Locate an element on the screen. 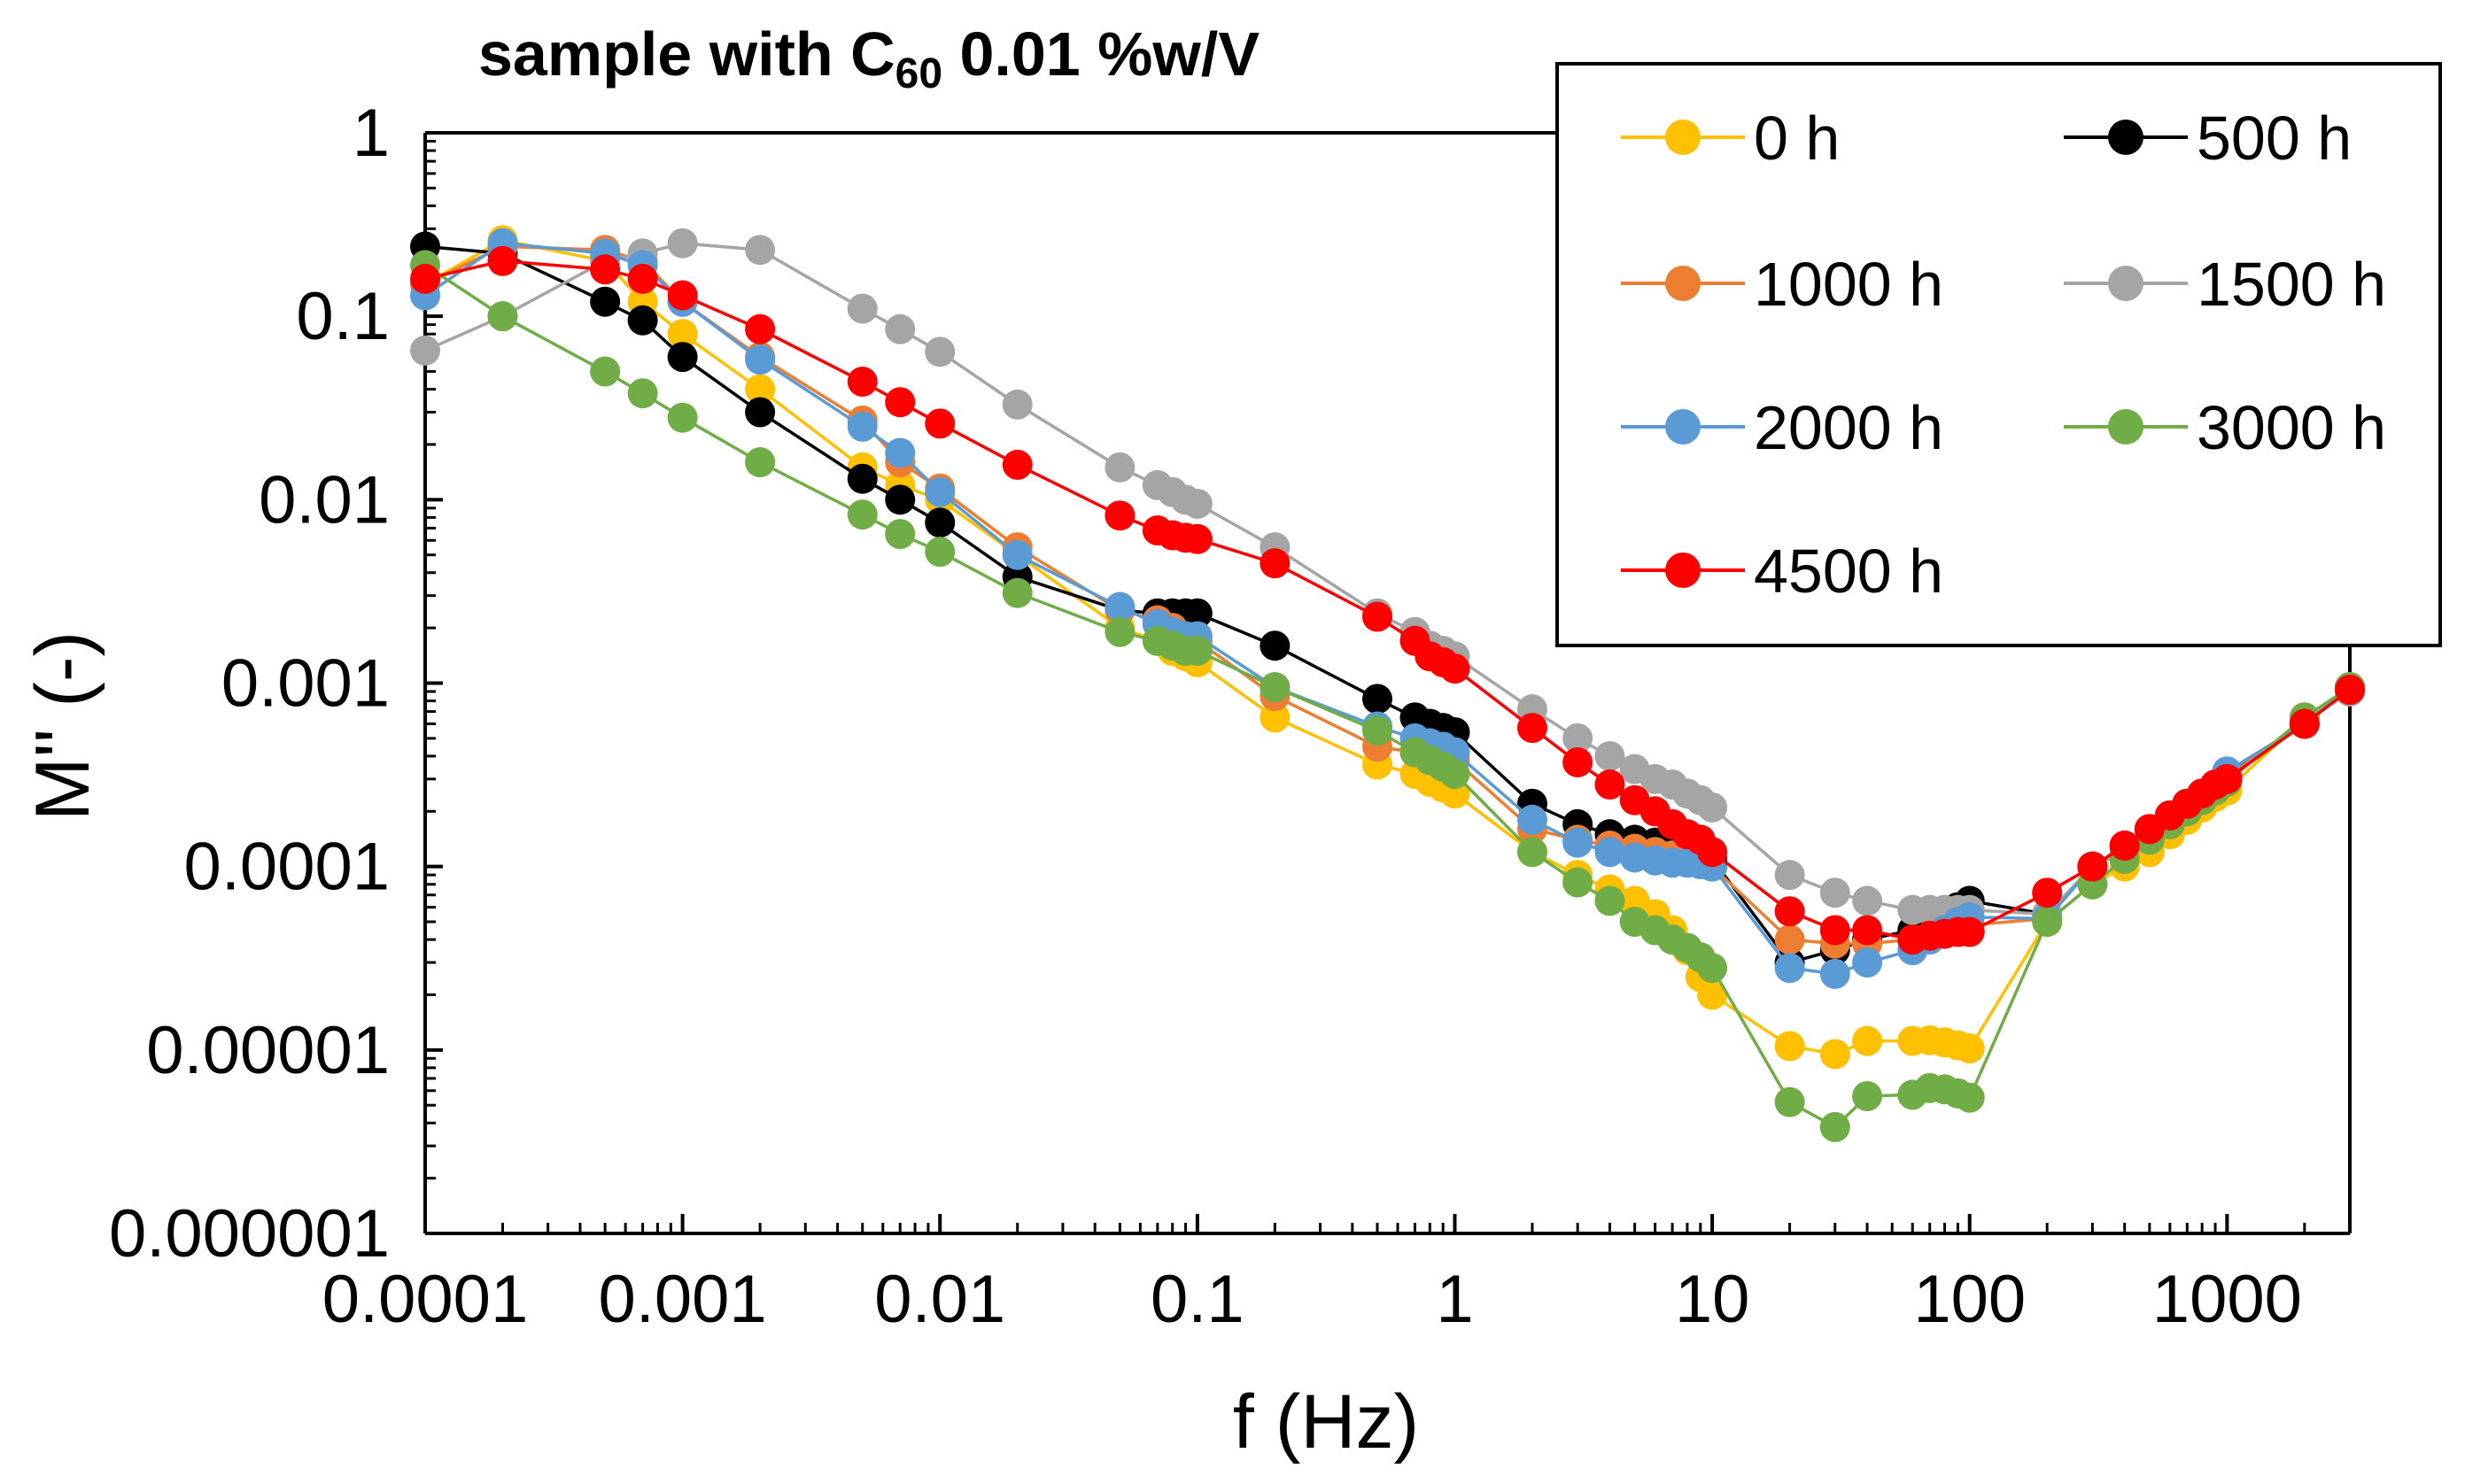 Image resolution: width=2465 pixels, height=1484 pixels. legend-box is located at coordinates (1998, 354).